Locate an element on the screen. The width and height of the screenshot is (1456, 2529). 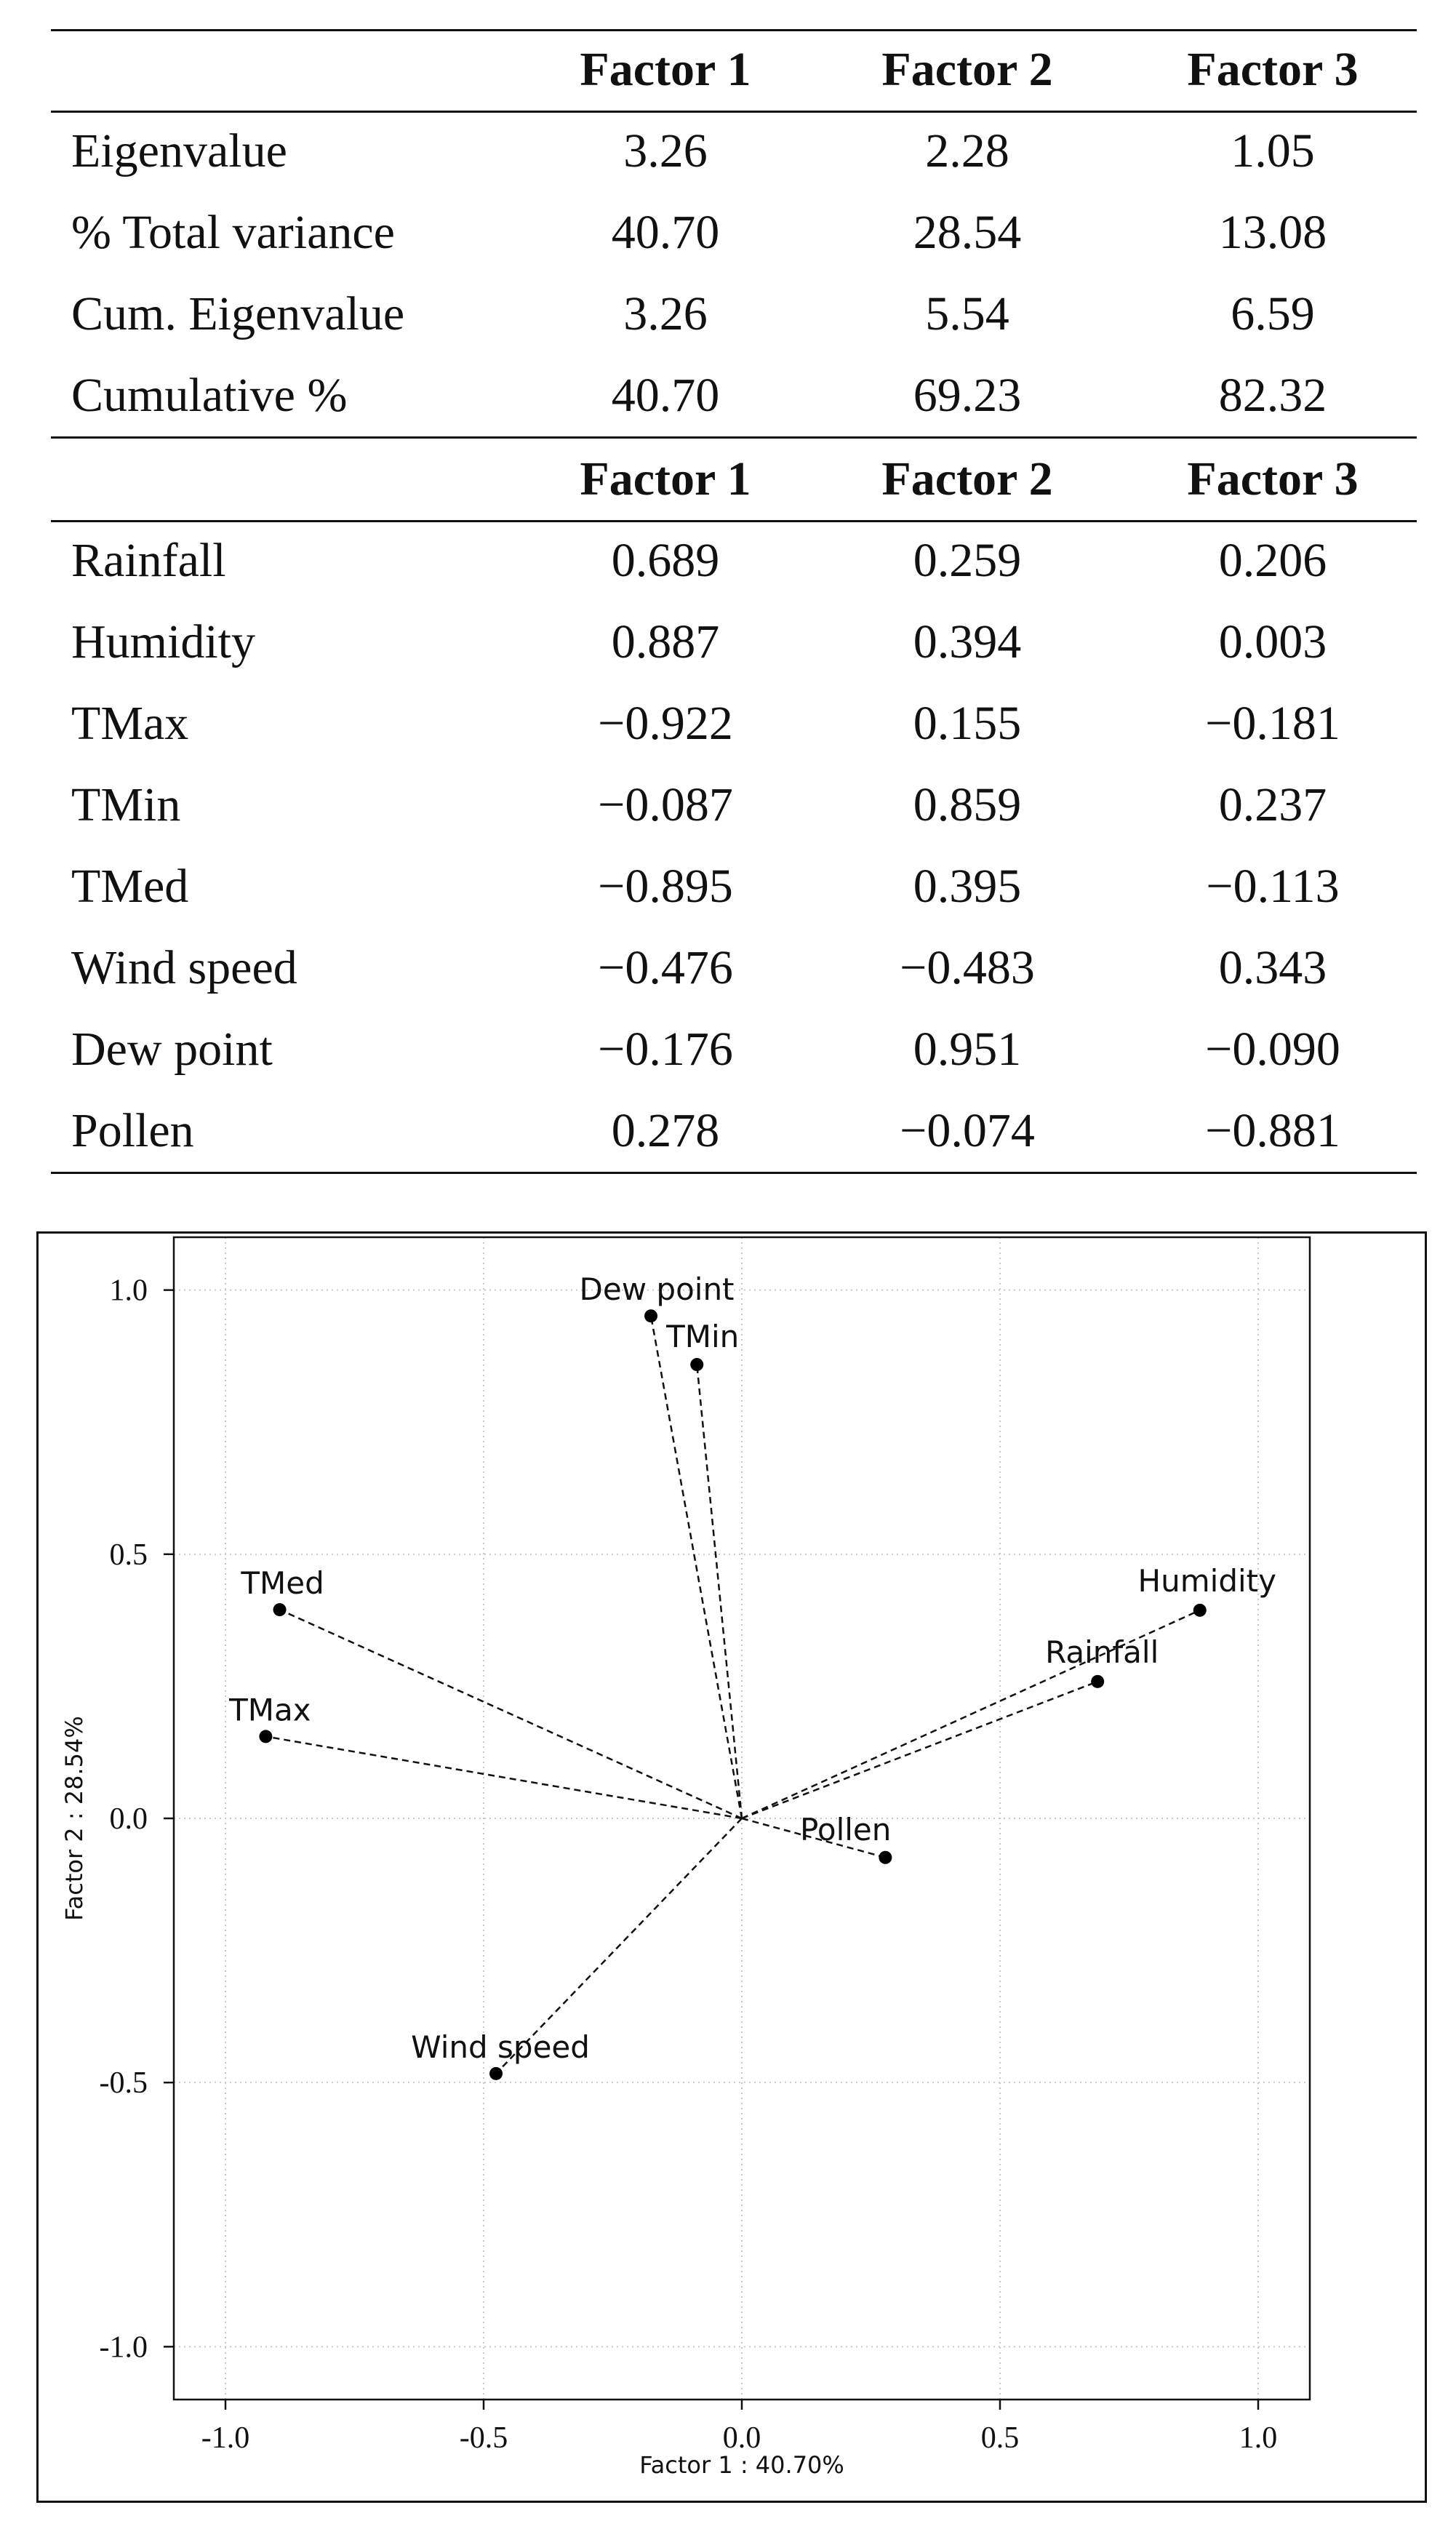
table-cell: −0.113 is located at coordinates (1273, 886).